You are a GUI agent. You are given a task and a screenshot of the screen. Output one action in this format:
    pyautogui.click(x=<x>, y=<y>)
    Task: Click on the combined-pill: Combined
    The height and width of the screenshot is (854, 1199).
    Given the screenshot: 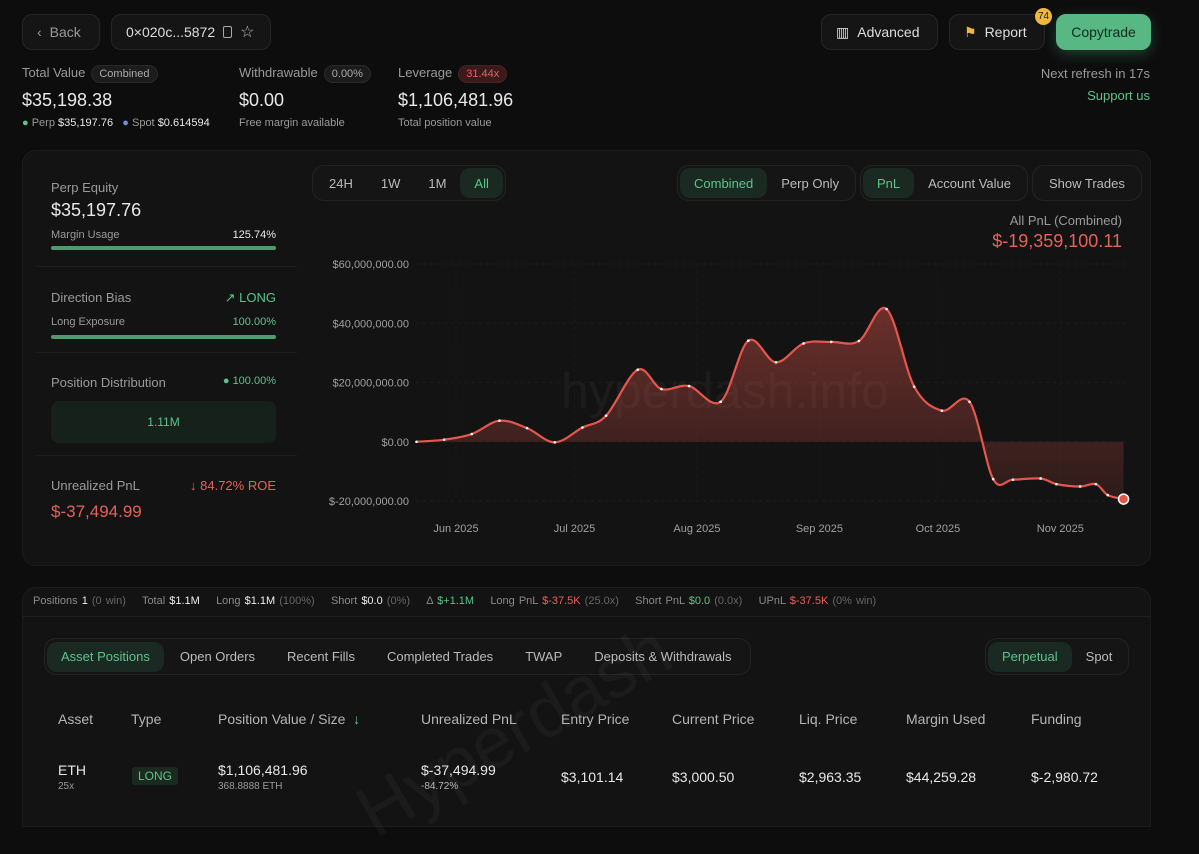 What is the action you would take?
    pyautogui.click(x=124, y=74)
    